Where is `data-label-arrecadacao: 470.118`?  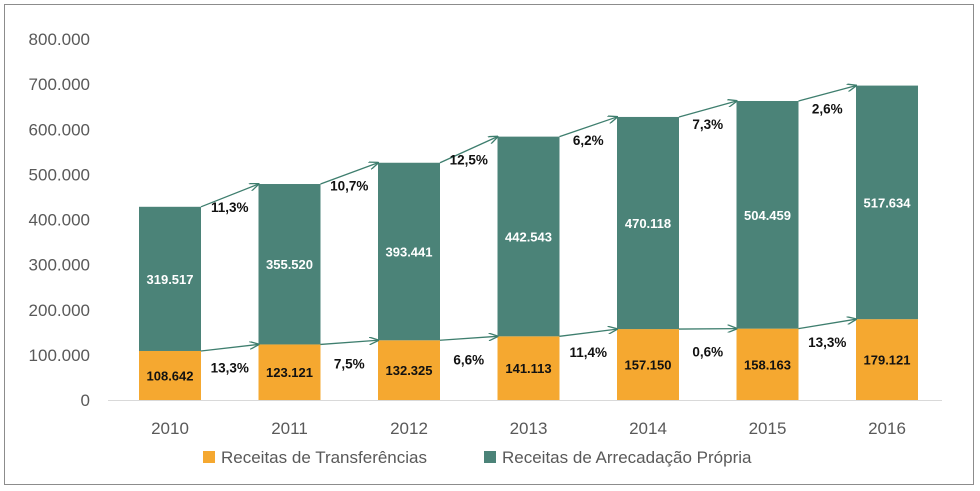
data-label-arrecadacao: 470.118 is located at coordinates (648, 223).